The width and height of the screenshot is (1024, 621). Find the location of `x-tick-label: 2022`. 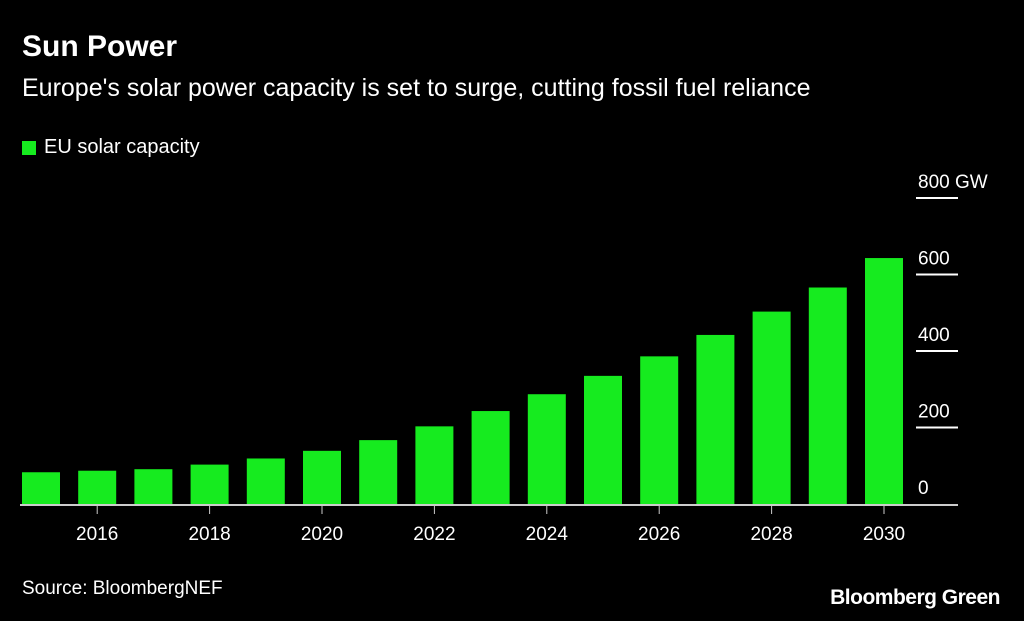

x-tick-label: 2022 is located at coordinates (434, 534).